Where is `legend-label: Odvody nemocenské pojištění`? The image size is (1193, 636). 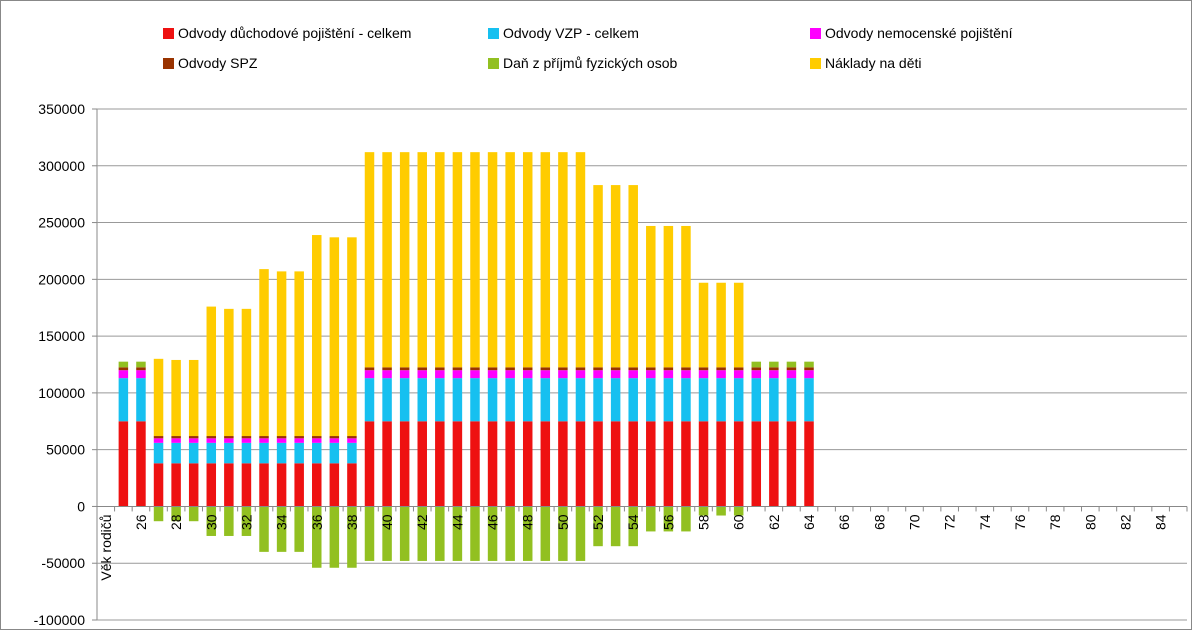 legend-label: Odvody nemocenské pojištění is located at coordinates (919, 33).